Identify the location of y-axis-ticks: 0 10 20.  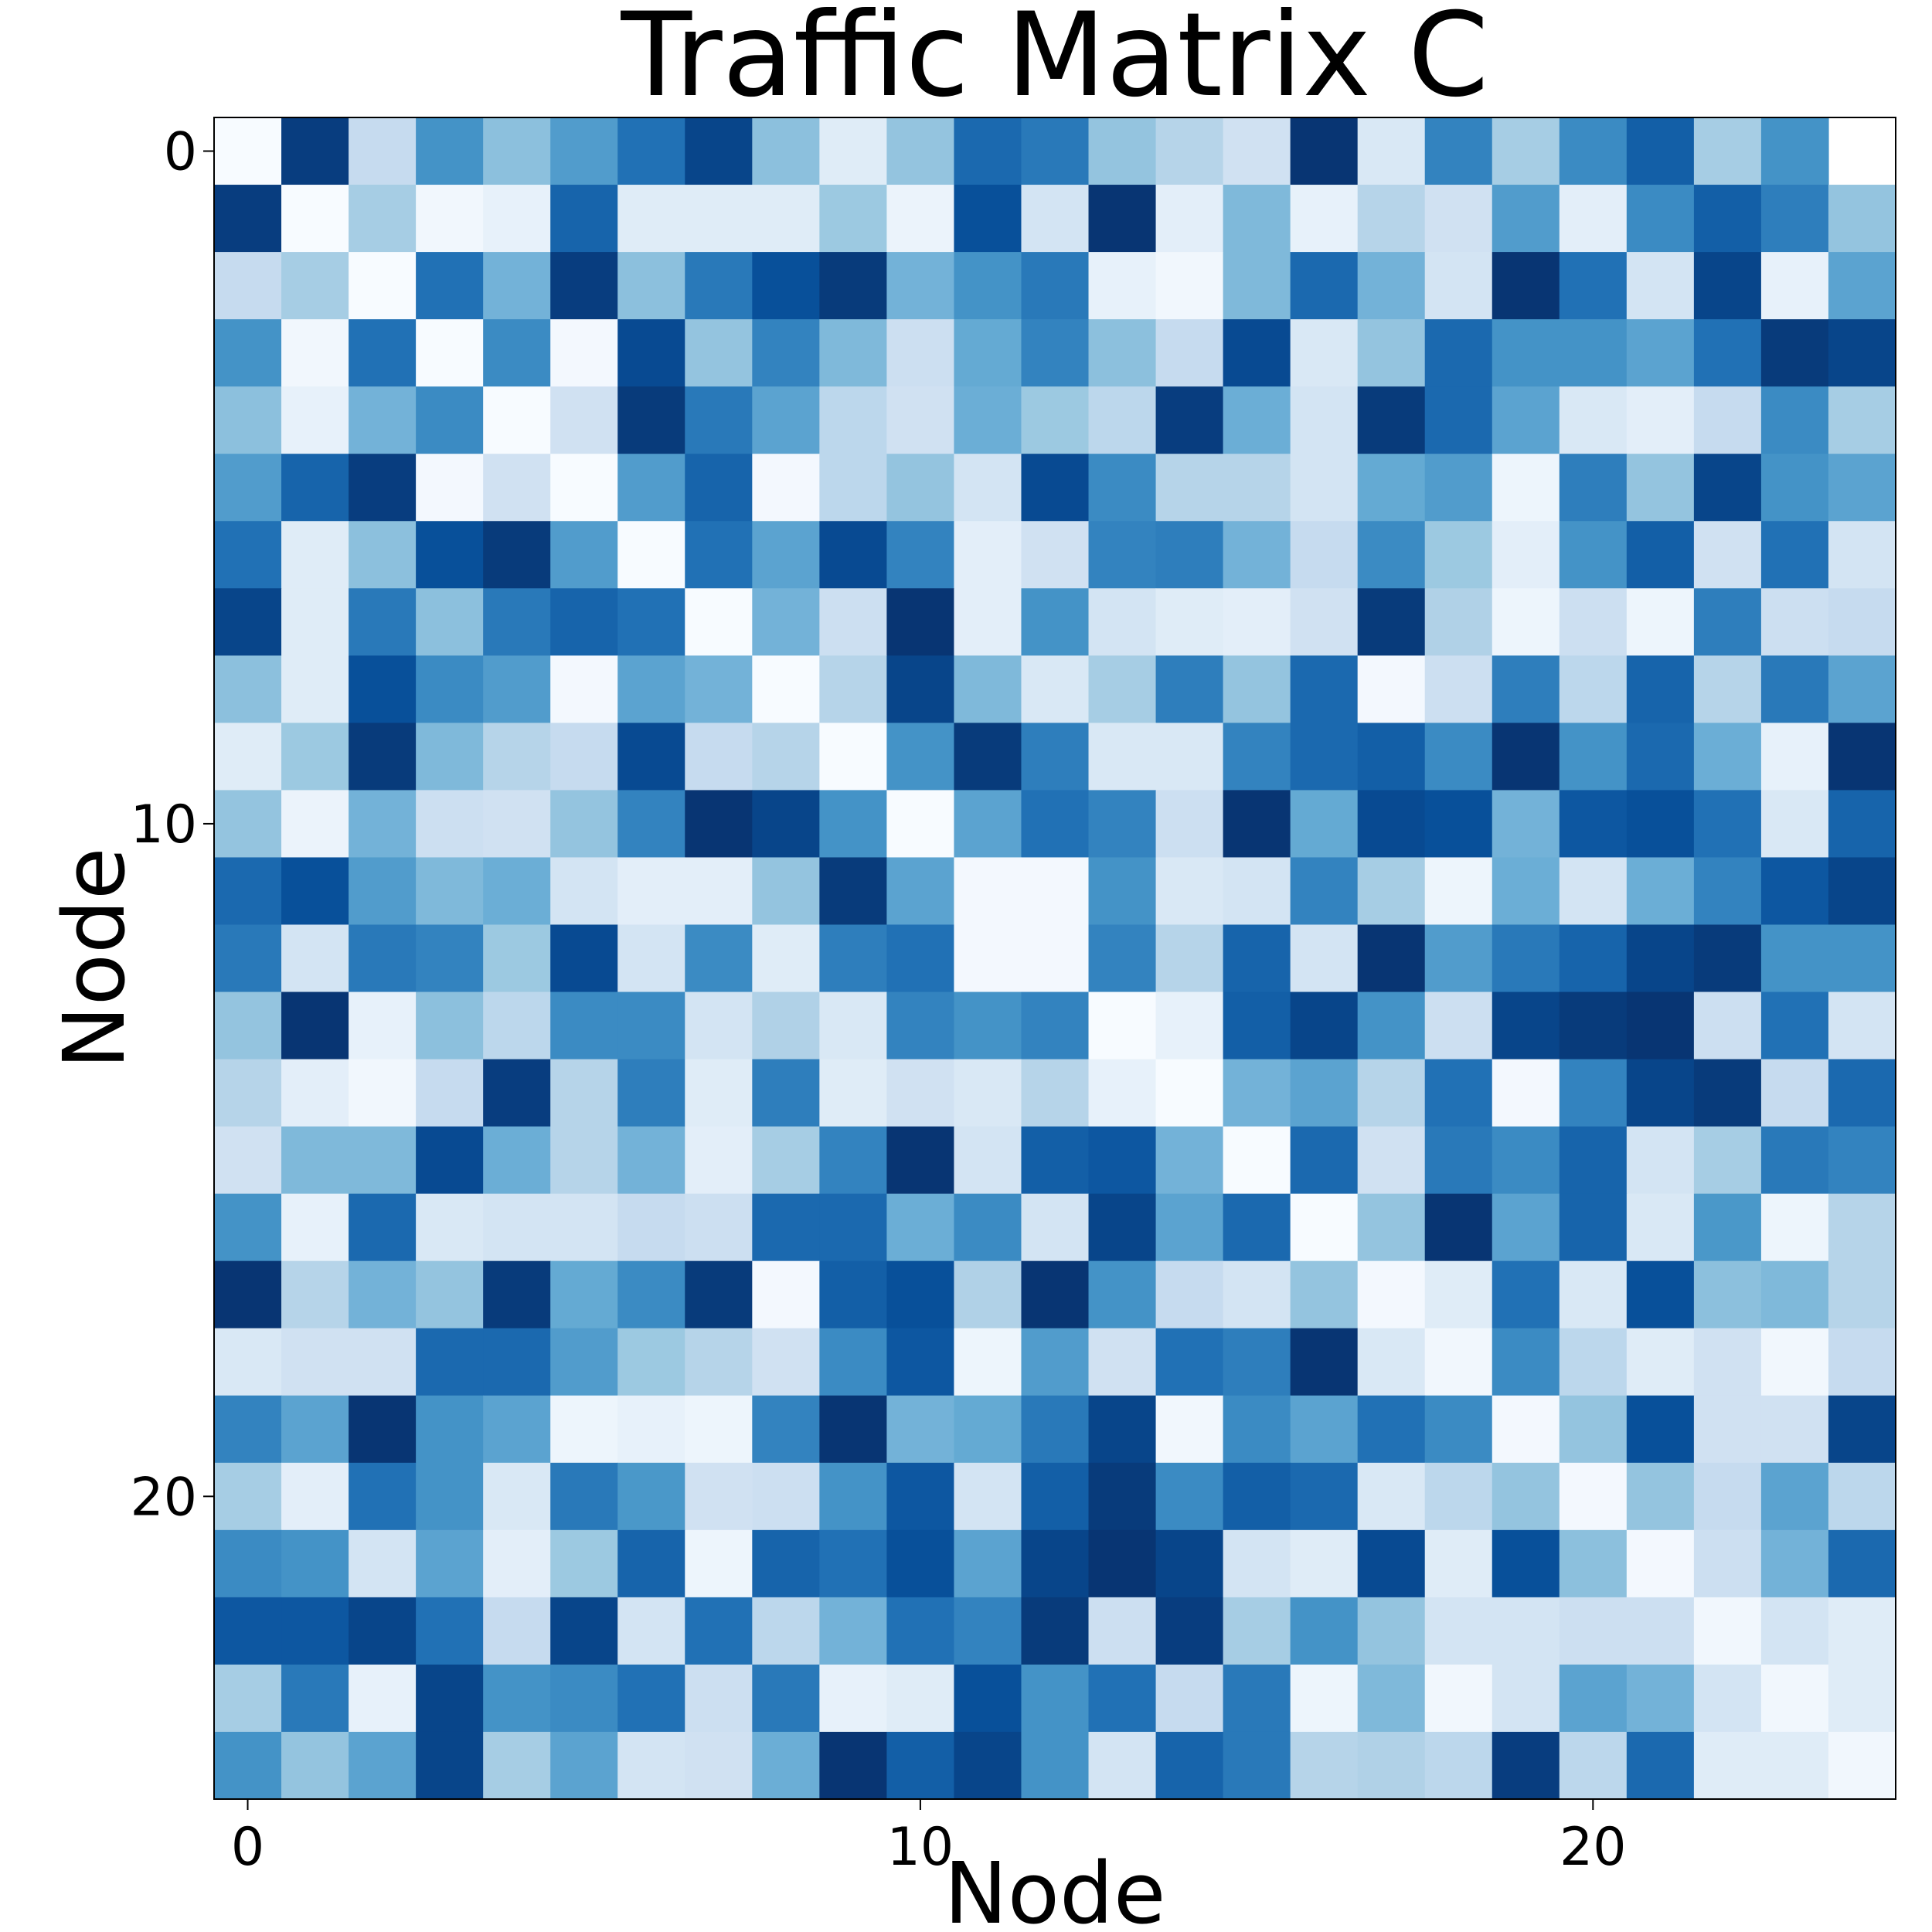
(172, 825).